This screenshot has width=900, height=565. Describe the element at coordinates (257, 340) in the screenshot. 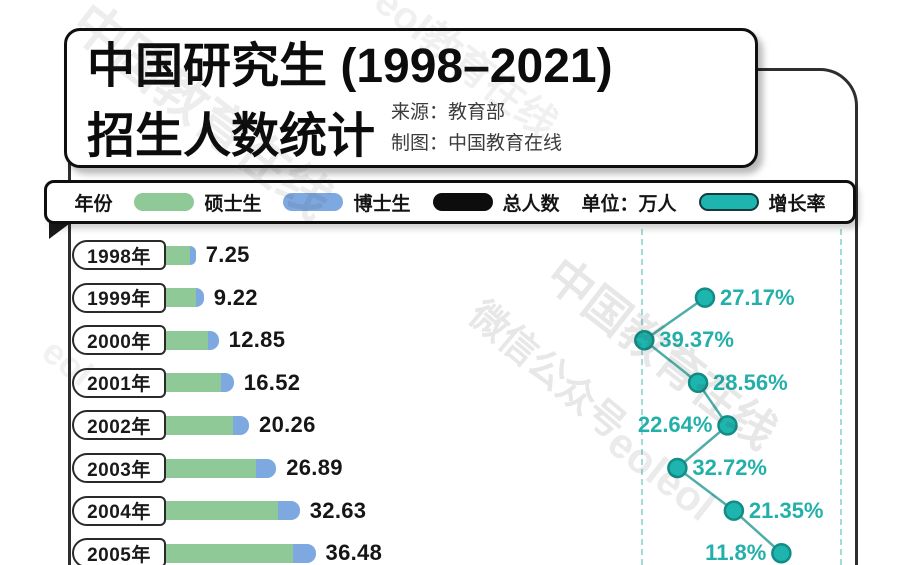

I see `total-value-label: 12.85` at that location.